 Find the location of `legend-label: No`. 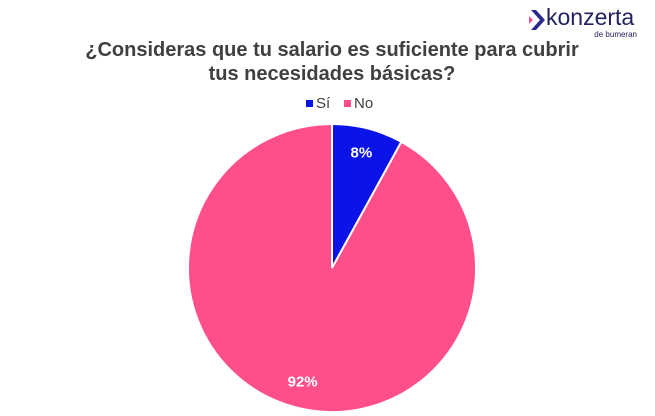

legend-label: No is located at coordinates (363, 103).